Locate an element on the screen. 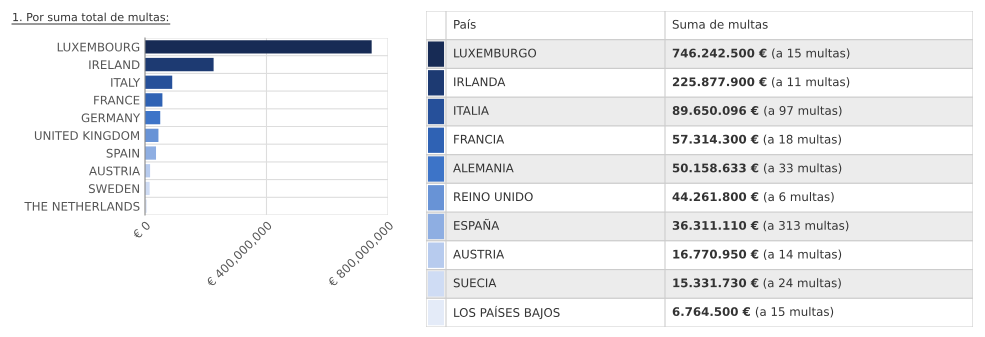 The image size is (985, 337). text: 746.242.500 € (a 15 multas) is located at coordinates (761, 53).